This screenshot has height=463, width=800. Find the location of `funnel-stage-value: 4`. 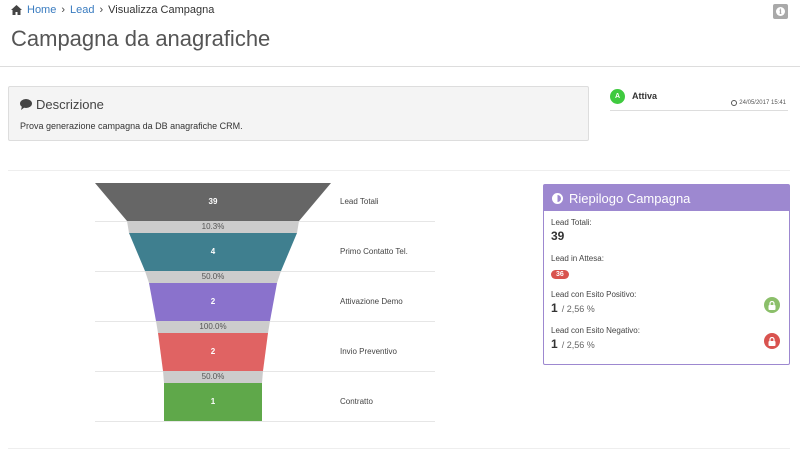

funnel-stage-value: 4 is located at coordinates (213, 251).